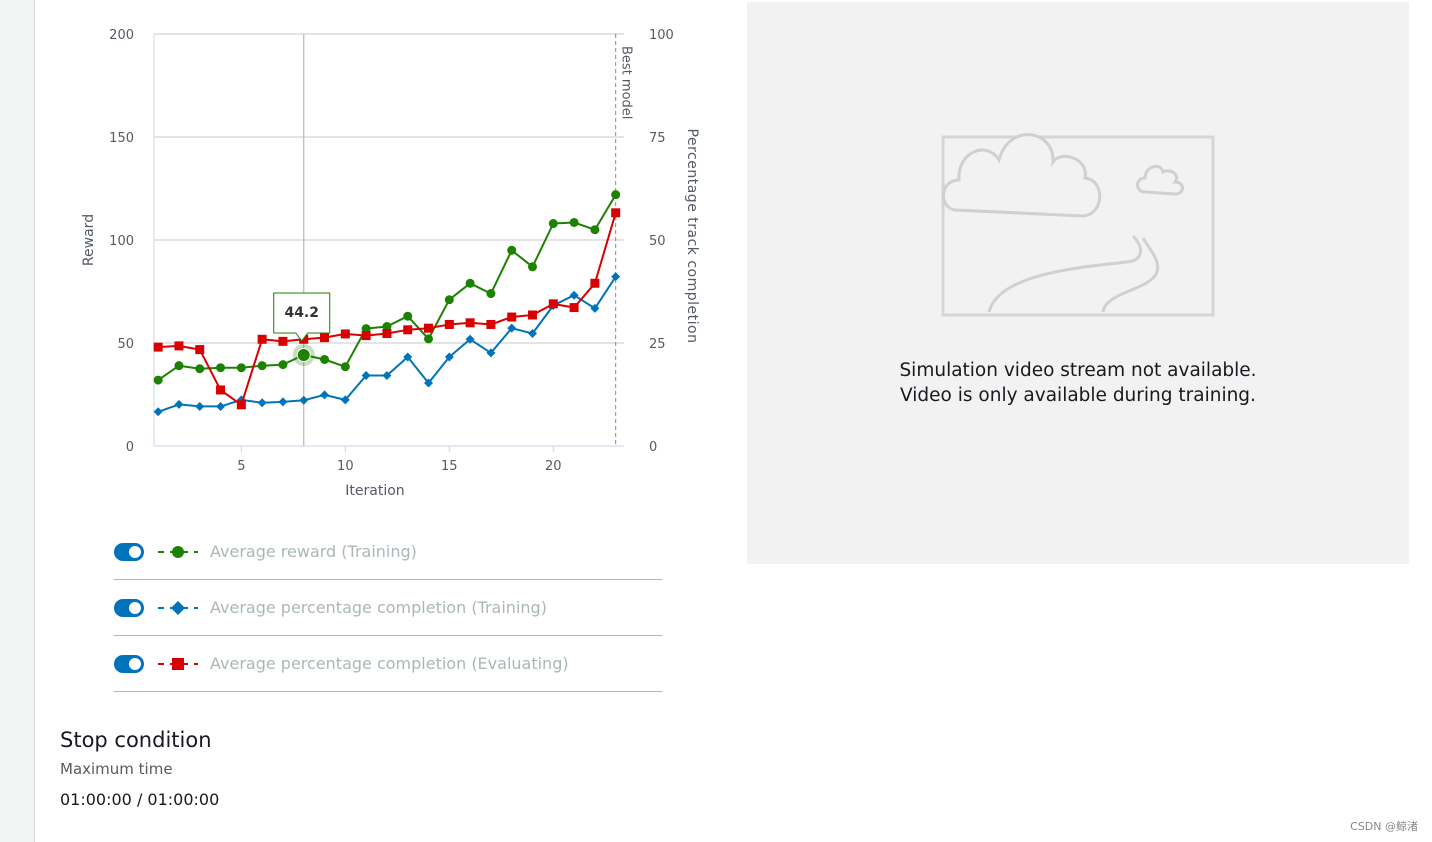 This screenshot has width=1432, height=842. Describe the element at coordinates (378, 607) in the screenshot. I see `legend-label: Average percentage completion (Training)` at that location.